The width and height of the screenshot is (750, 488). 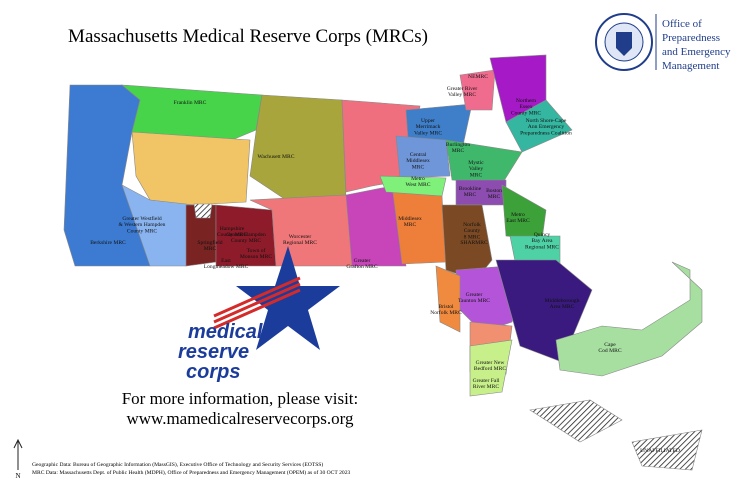 What do you see at coordinates (609, 351) in the screenshot?
I see `region-label: Cod MRC` at bounding box center [609, 351].